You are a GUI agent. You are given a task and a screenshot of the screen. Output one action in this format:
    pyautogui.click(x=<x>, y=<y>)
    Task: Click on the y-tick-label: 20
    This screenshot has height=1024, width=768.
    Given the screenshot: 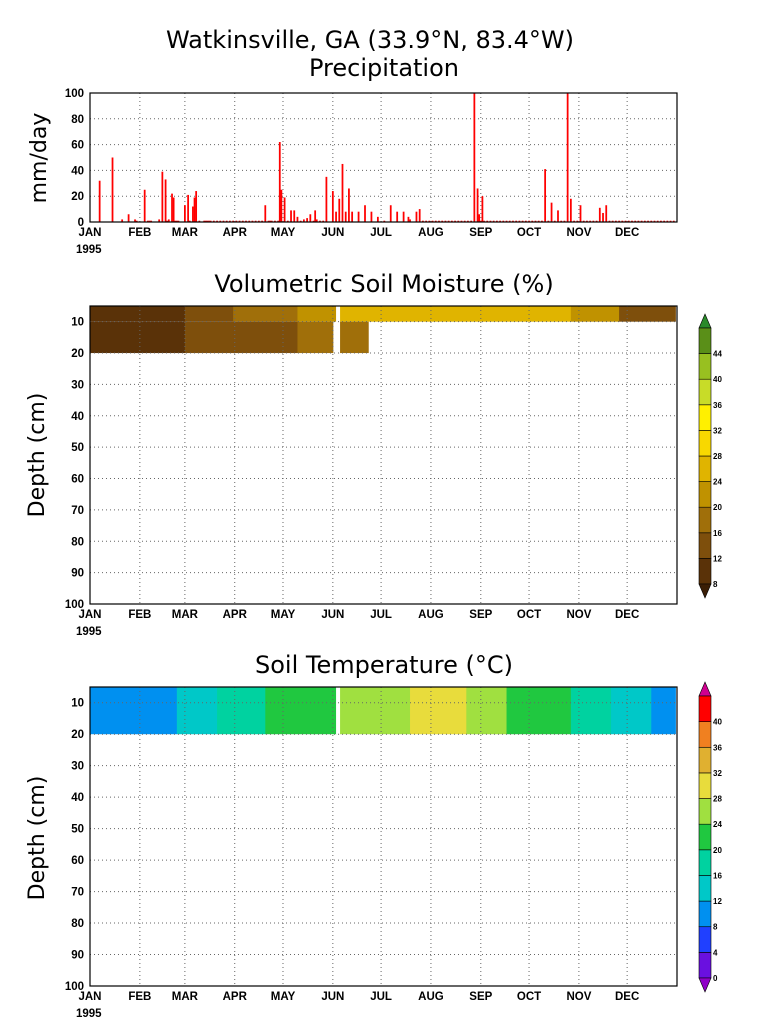 What is the action you would take?
    pyautogui.click(x=77, y=735)
    